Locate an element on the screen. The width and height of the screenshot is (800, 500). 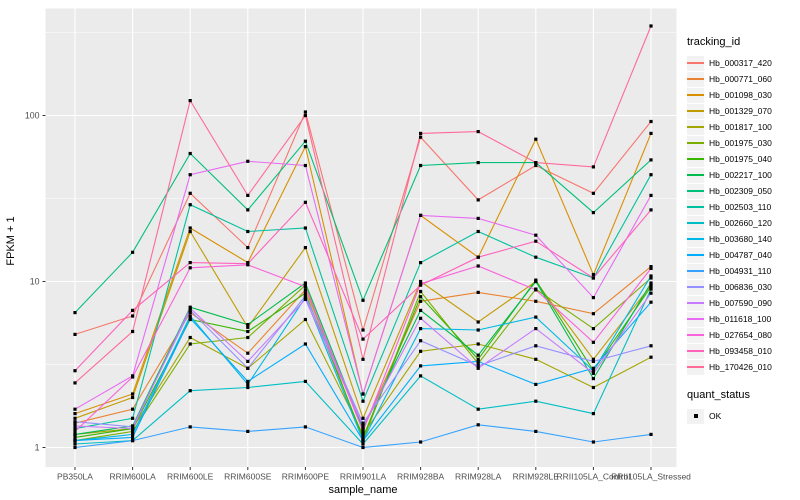
legend-entry-Hb_001975_040: Hb_001975_040 is located at coordinates (743, 159).